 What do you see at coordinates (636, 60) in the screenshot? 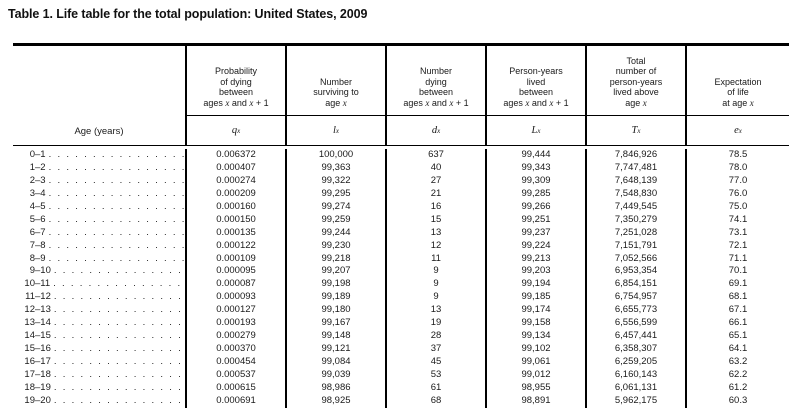
I see `column-description-line: Total` at bounding box center [636, 60].